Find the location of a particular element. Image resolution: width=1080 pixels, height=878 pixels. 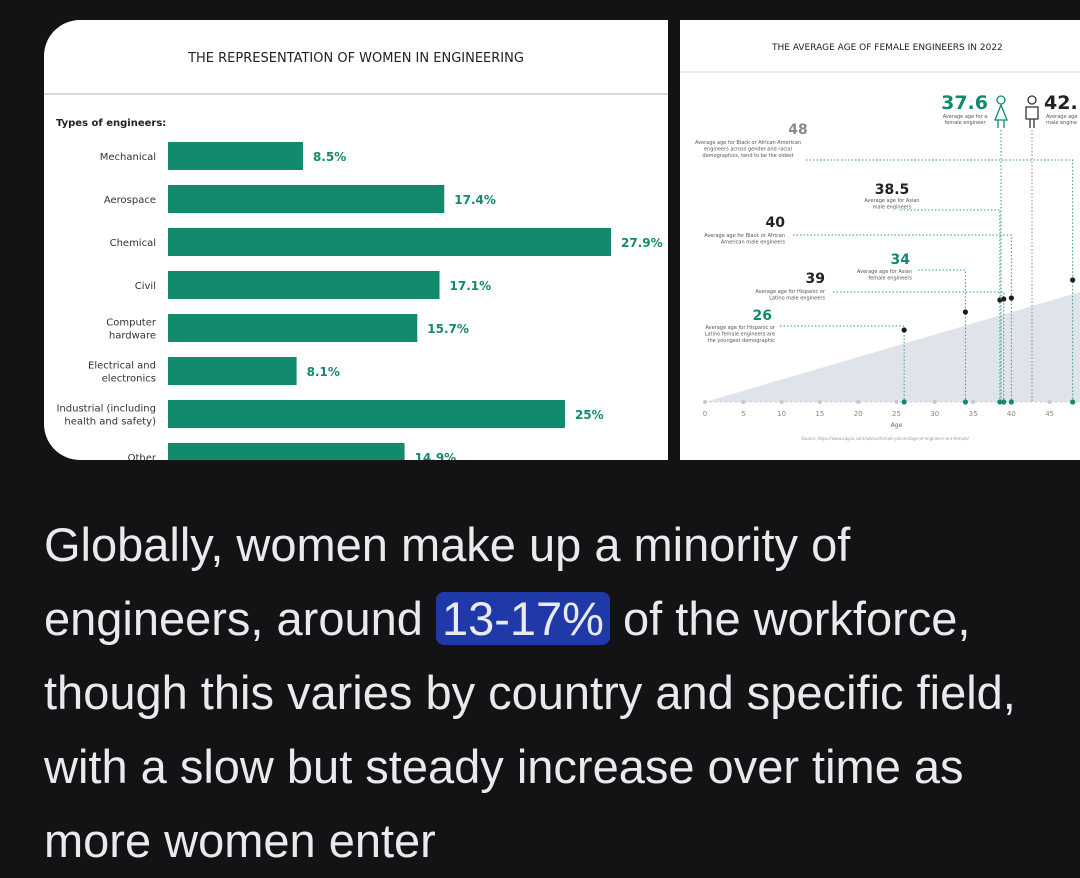

category-label: Electrical and is located at coordinates (122, 366).